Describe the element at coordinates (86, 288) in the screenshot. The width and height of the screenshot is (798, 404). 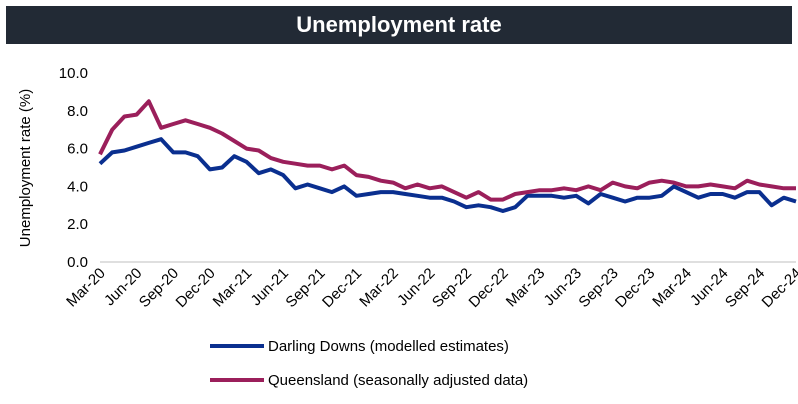
I see `x-tick-label: Mar-20` at that location.